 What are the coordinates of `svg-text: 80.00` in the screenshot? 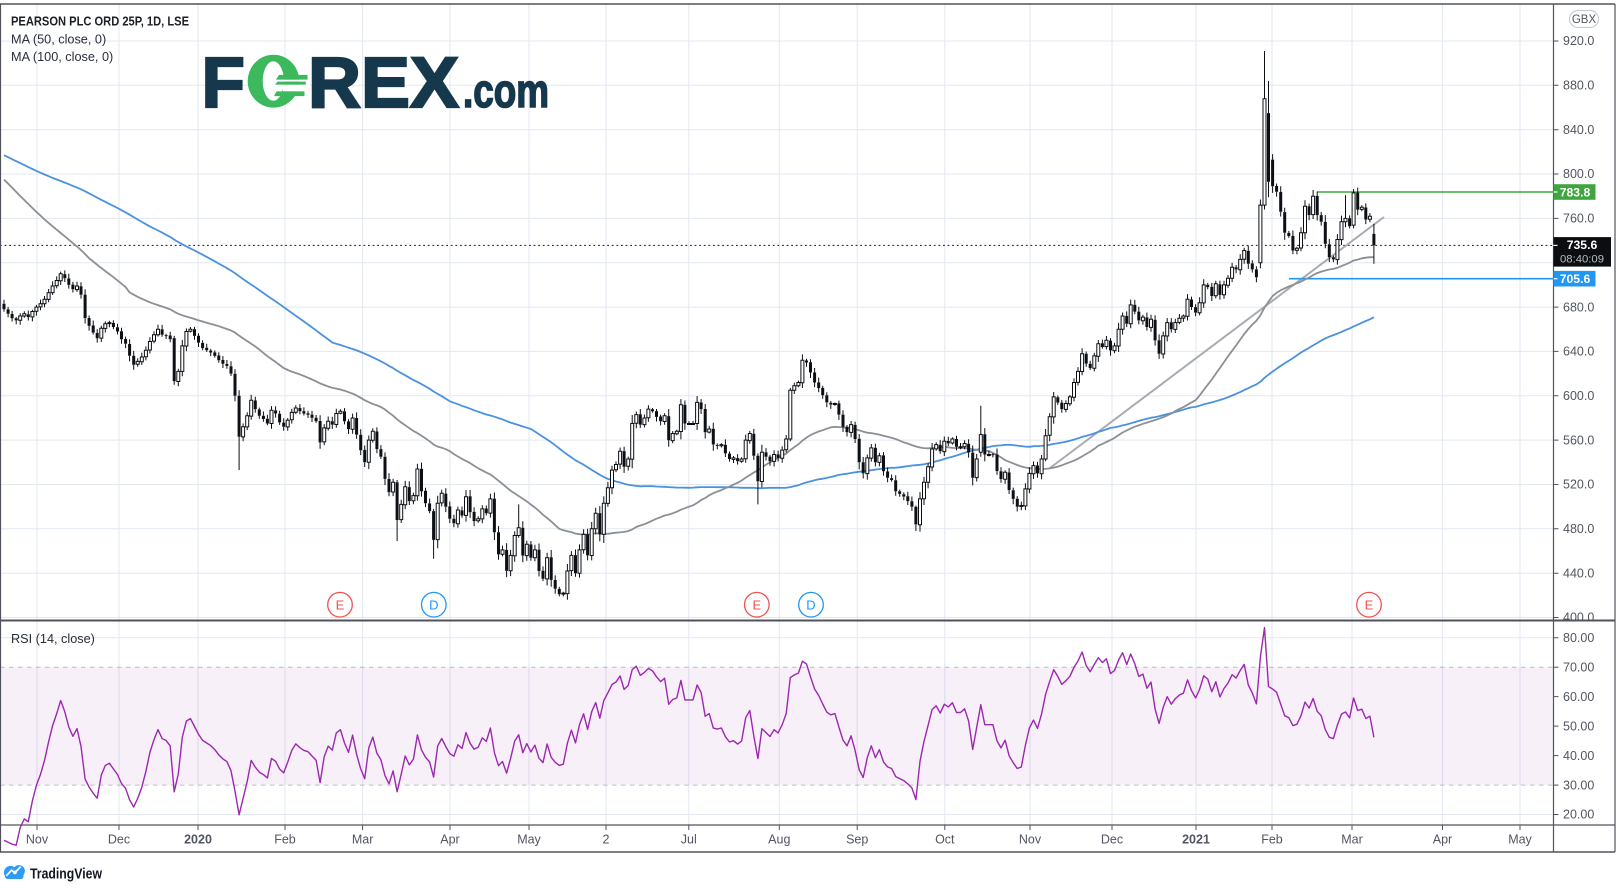 It's located at (1578, 638).